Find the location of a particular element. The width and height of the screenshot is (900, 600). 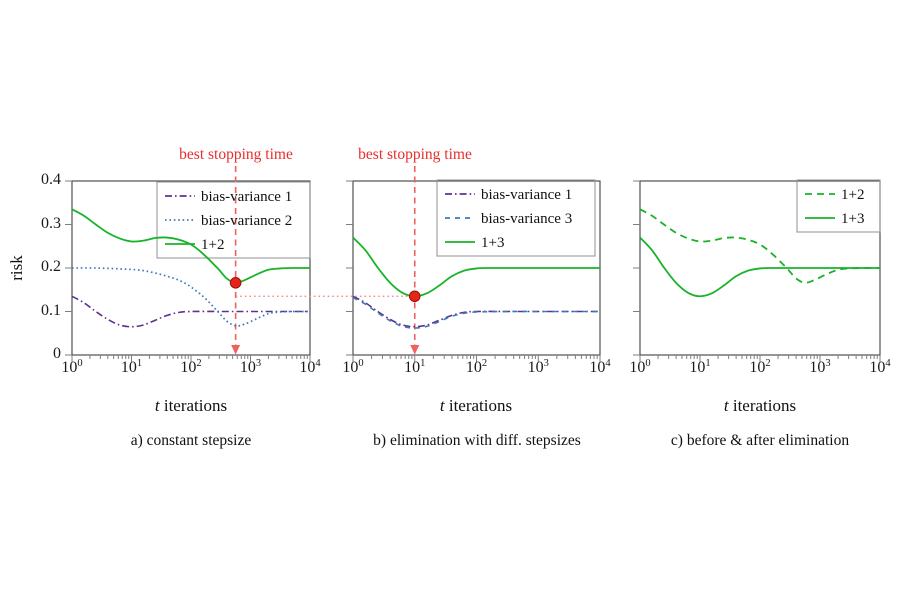

x-axis-label-c: t iterations is located at coordinates (760, 406).